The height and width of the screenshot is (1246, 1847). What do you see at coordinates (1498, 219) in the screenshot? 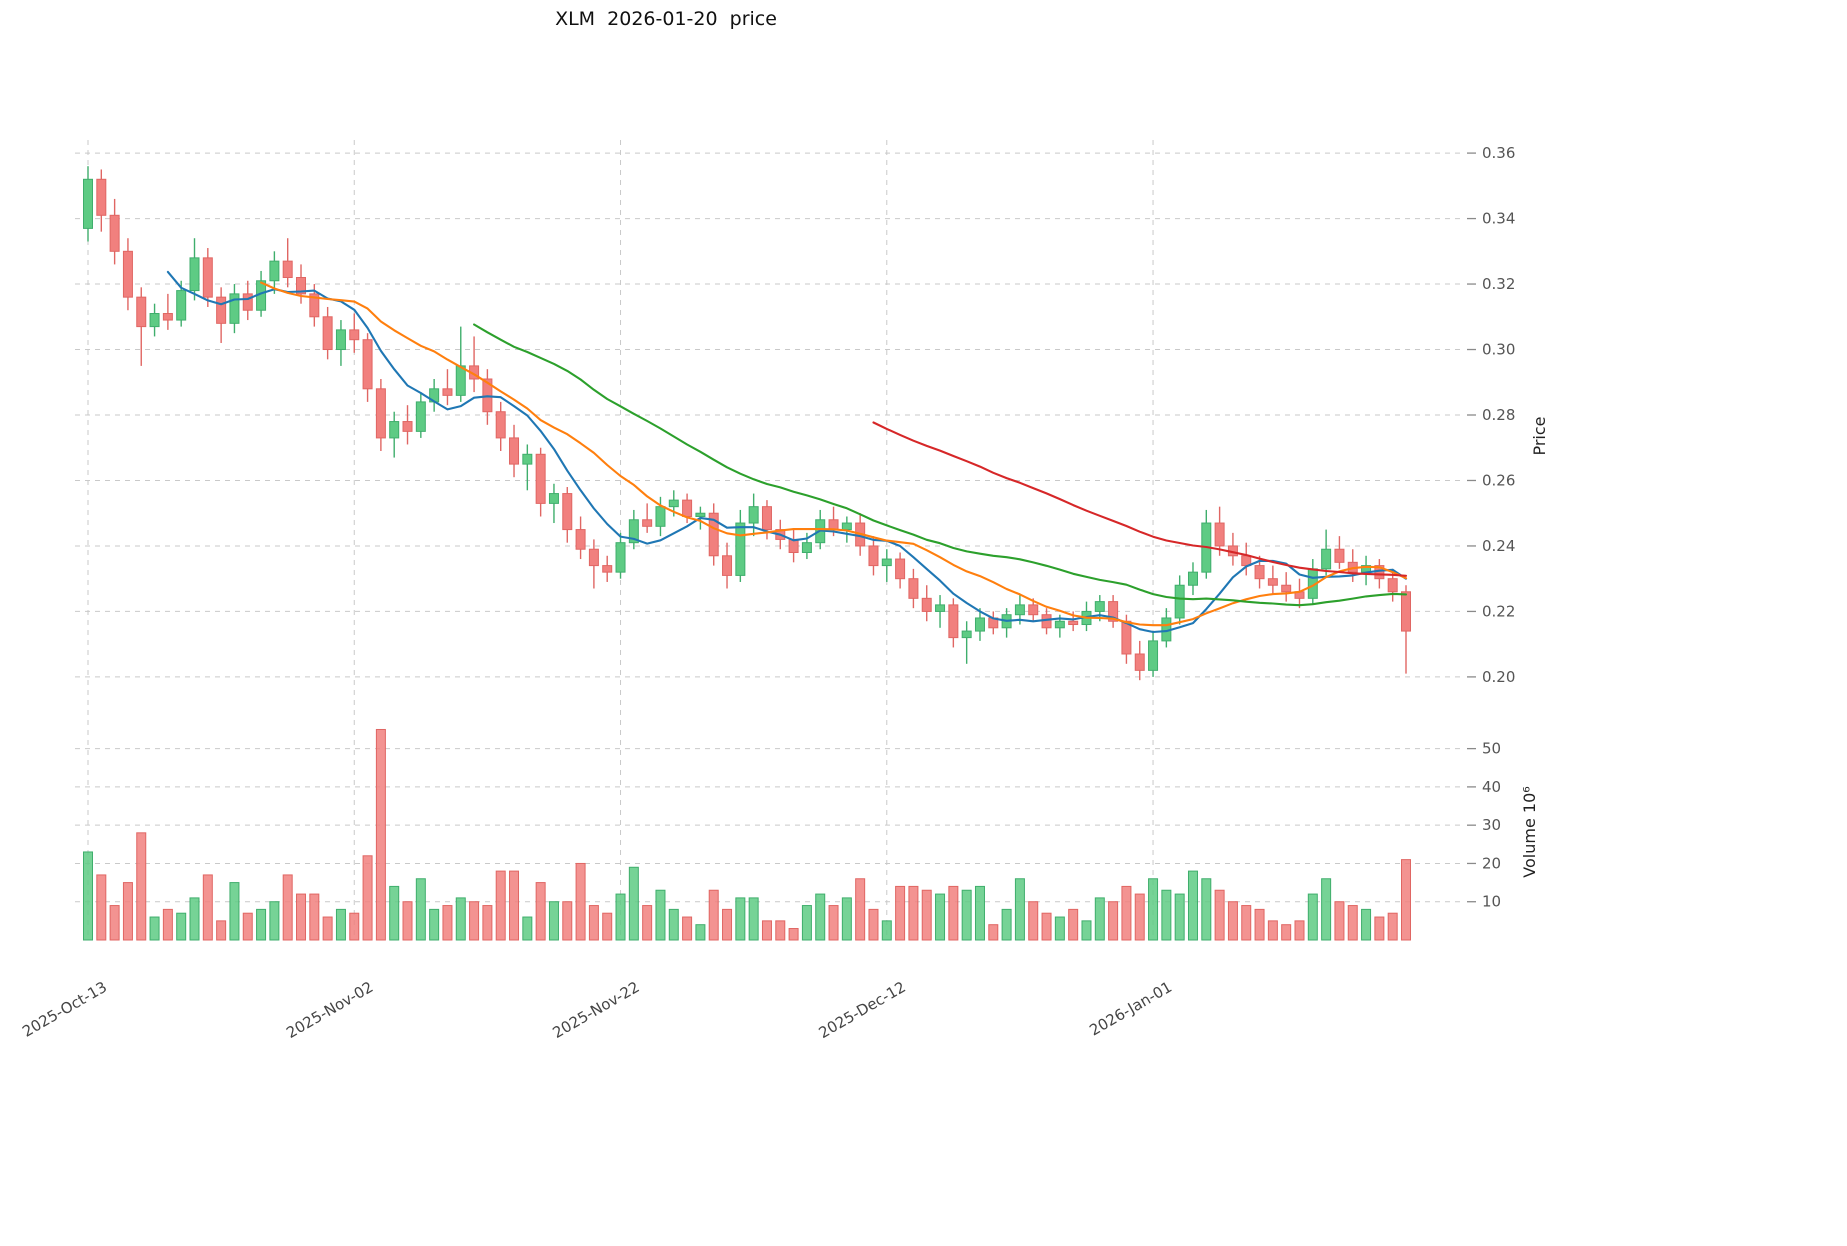
I see `price-tick-label: 0.34` at bounding box center [1498, 219].